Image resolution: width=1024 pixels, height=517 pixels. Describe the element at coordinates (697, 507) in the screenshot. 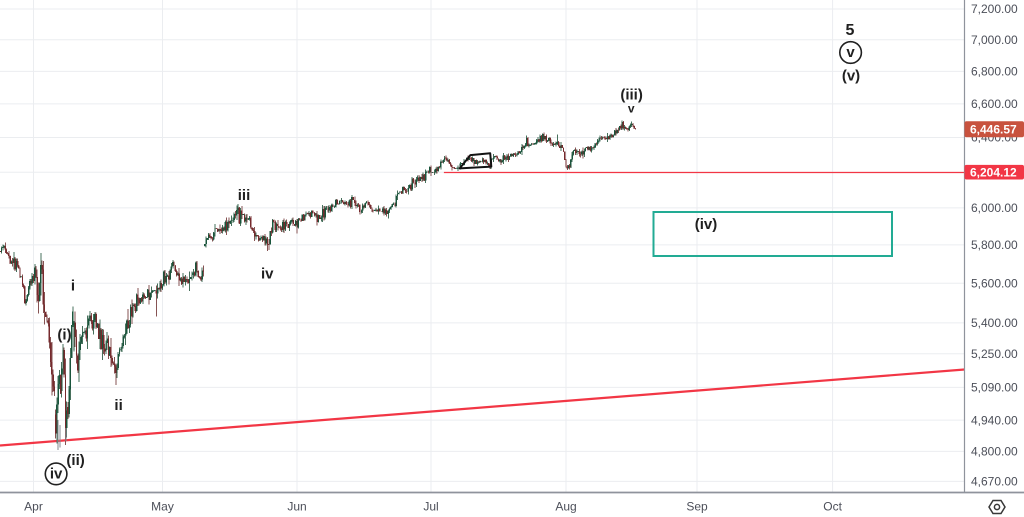

I see `svg-text: Sep` at that location.